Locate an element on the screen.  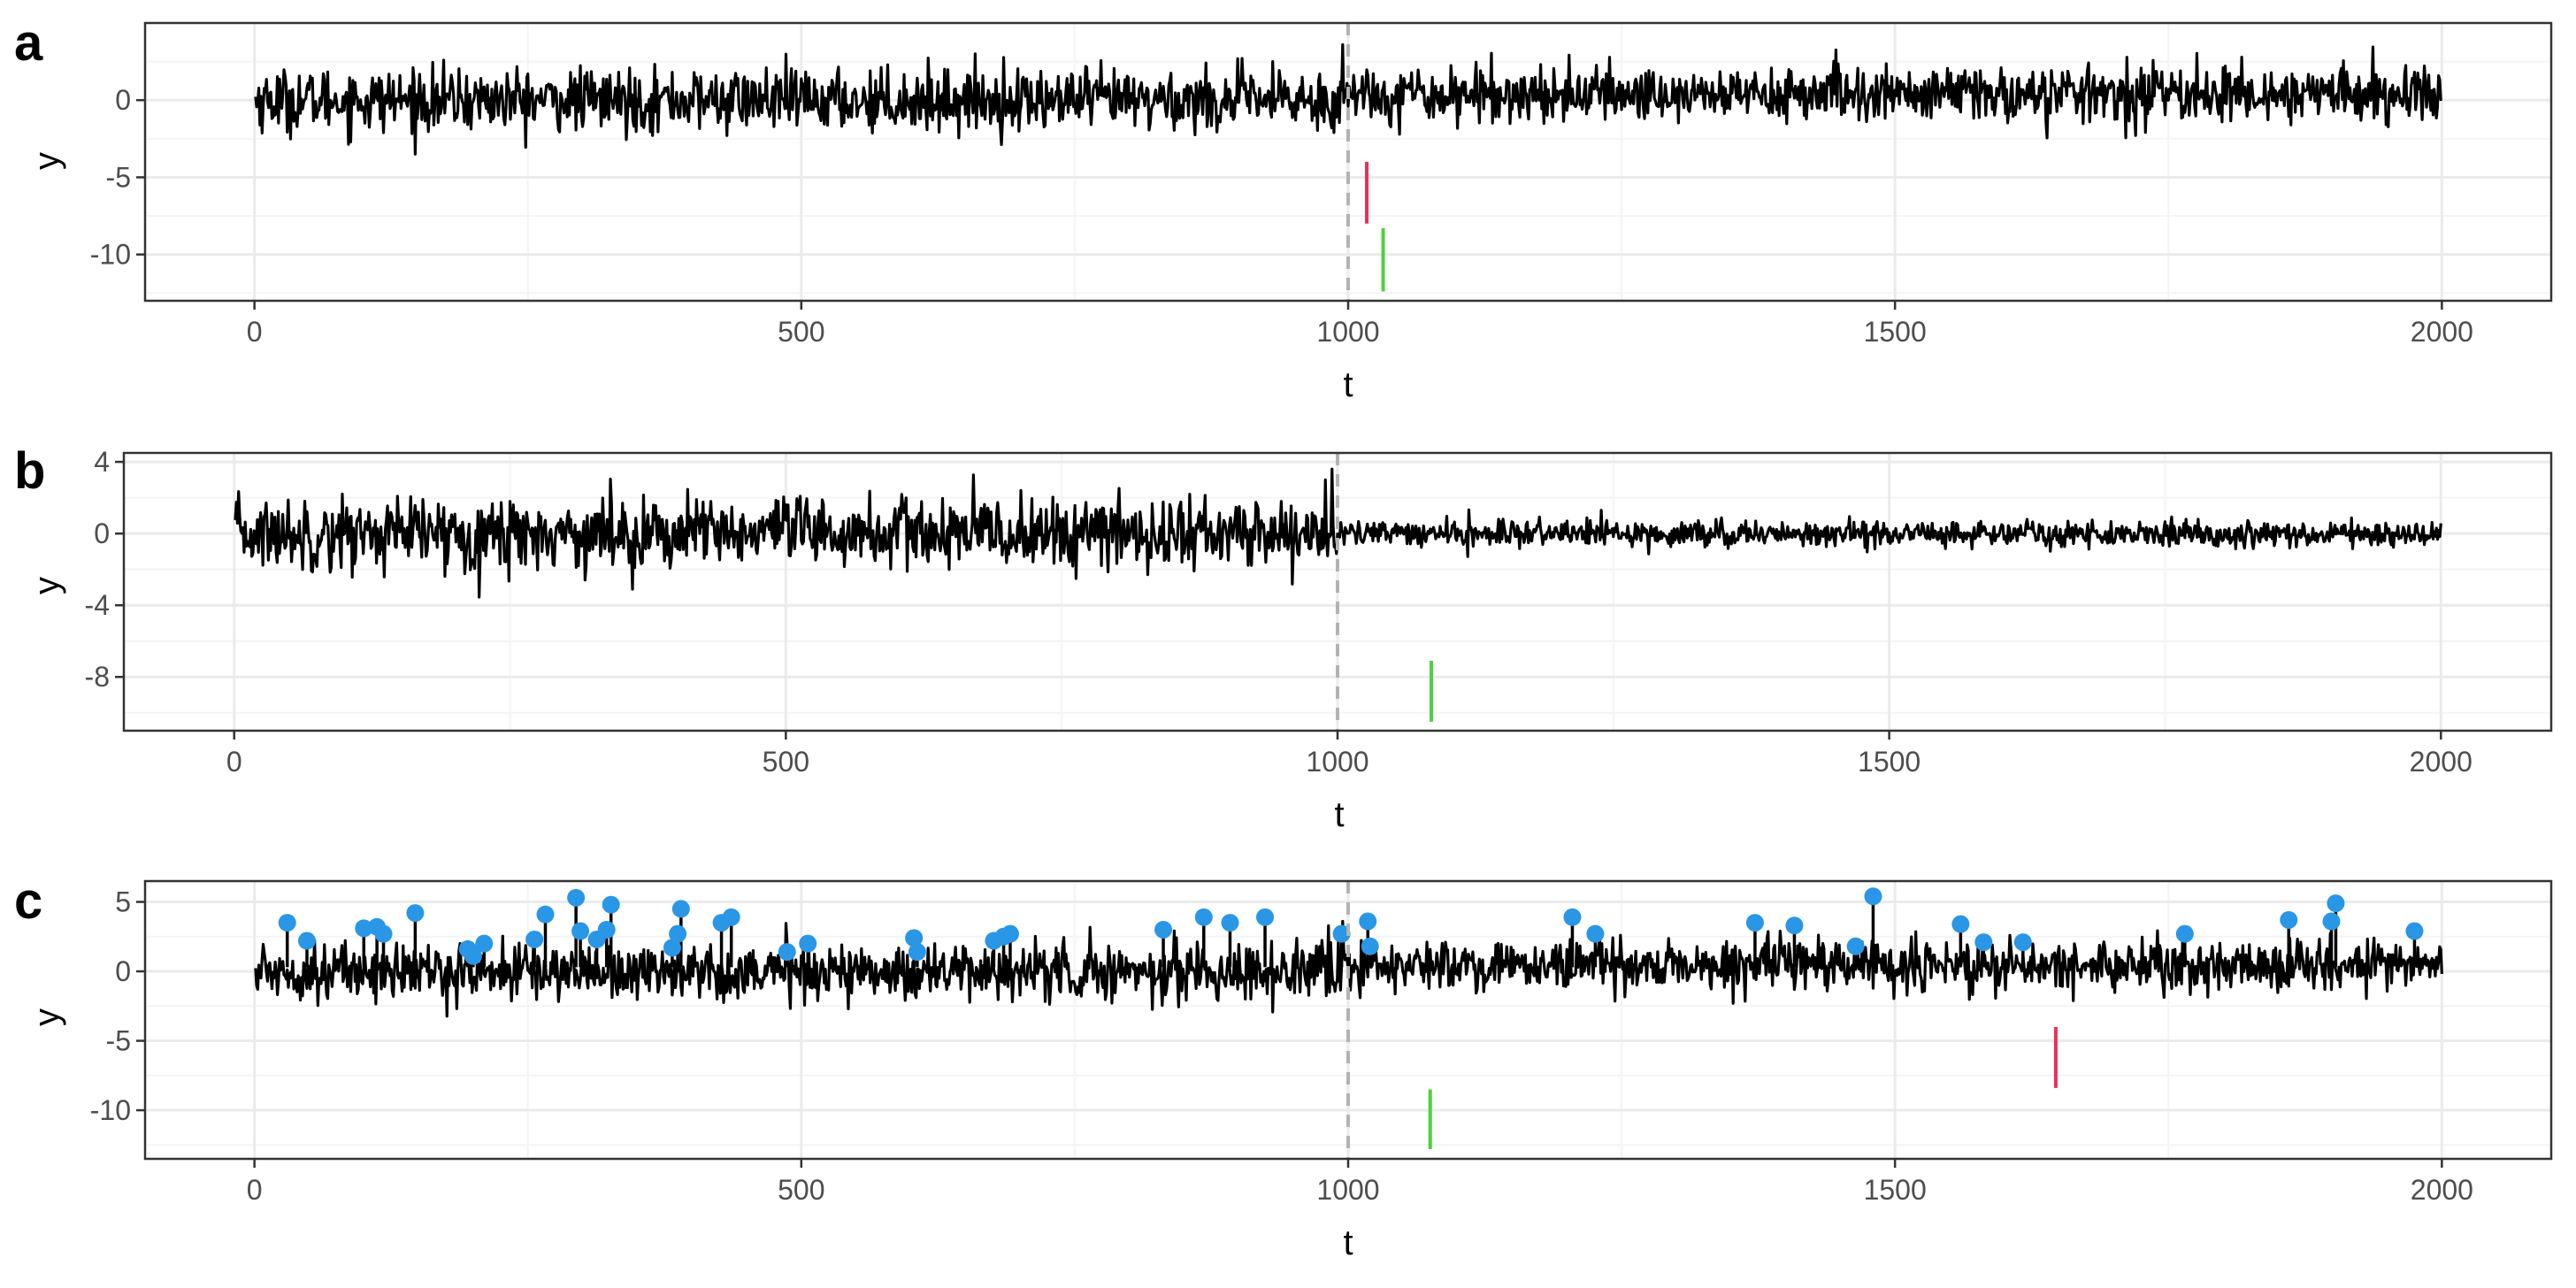
y-tick-label: -4 is located at coordinates (97, 605).